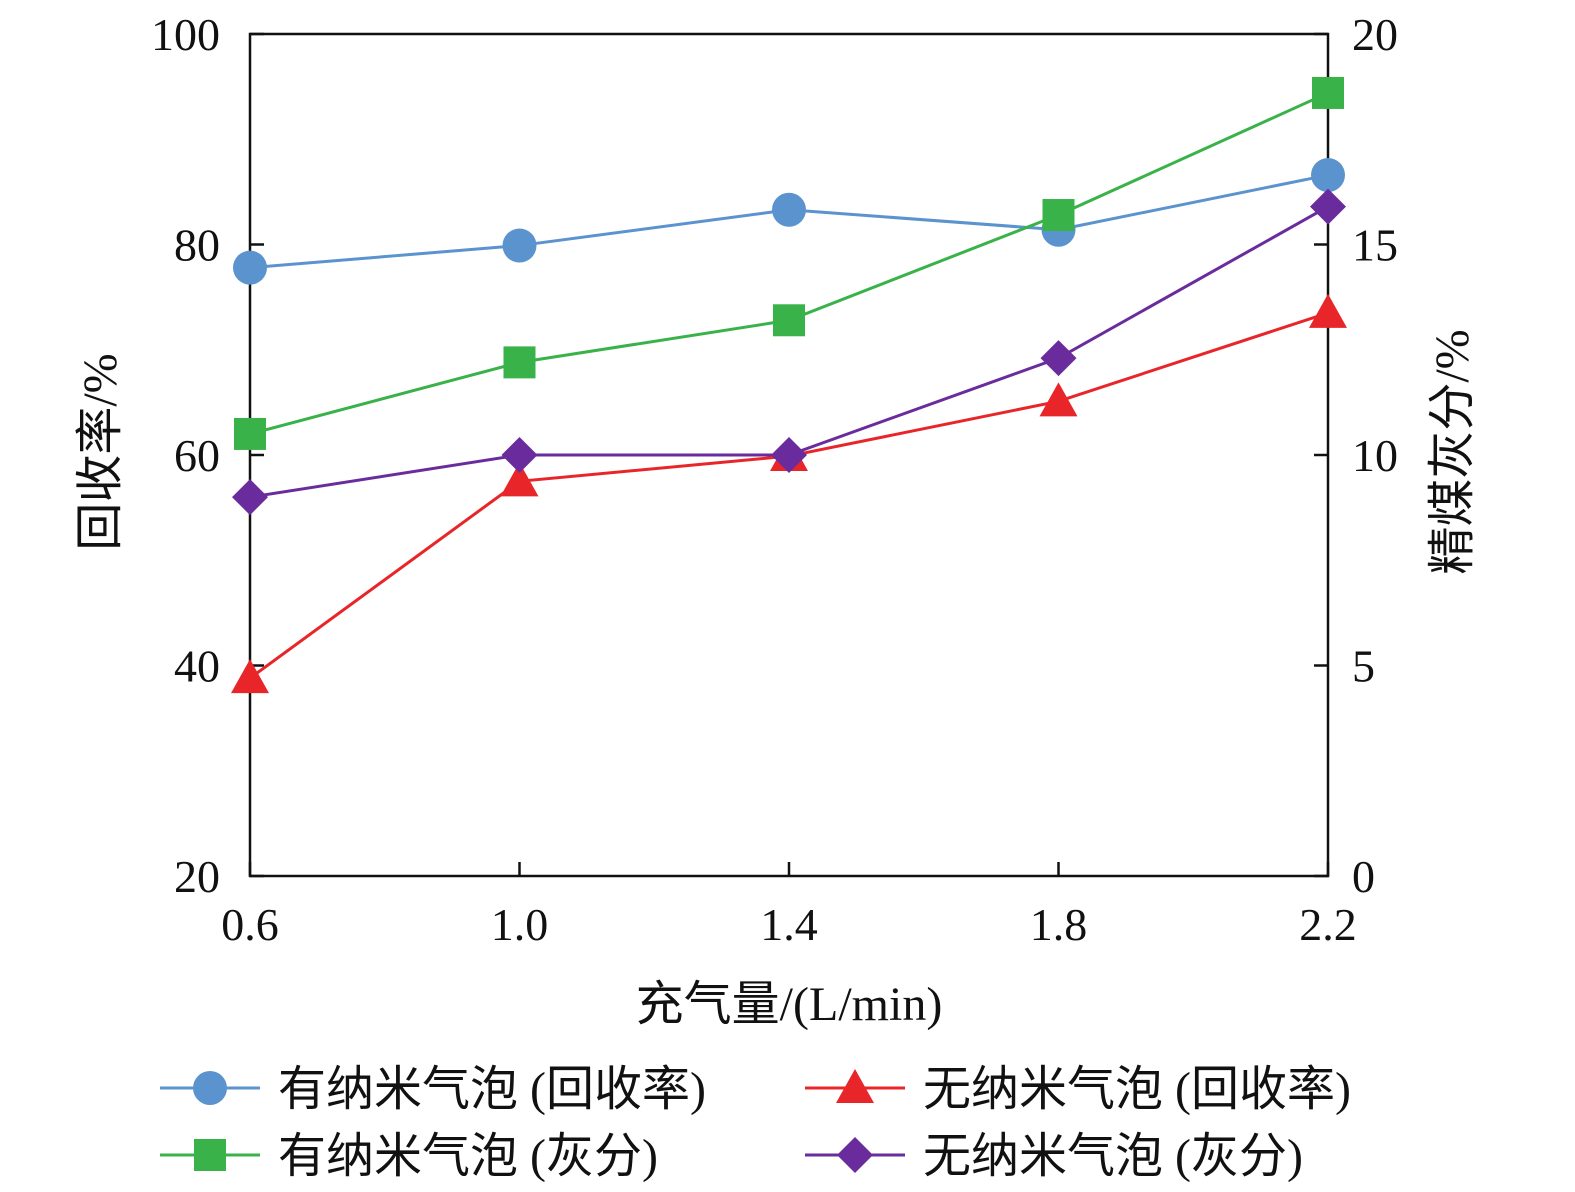 Image resolution: width=1575 pixels, height=1192 pixels. What do you see at coordinates (1363, 876) in the screenshot?
I see `y-right-tick-label: 0` at bounding box center [1363, 876].